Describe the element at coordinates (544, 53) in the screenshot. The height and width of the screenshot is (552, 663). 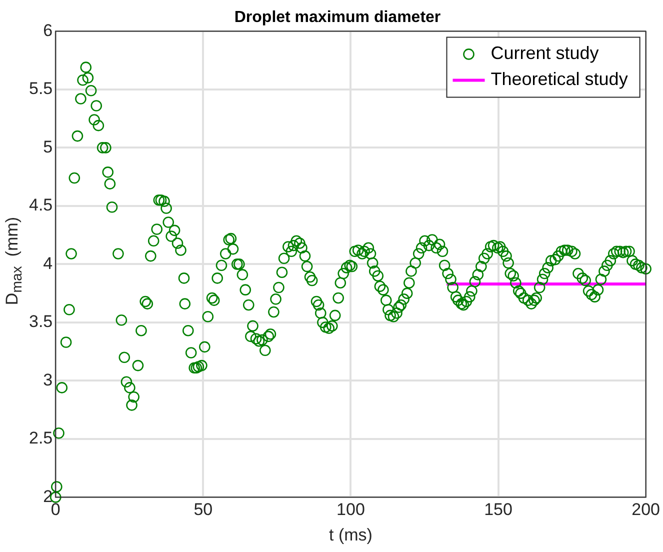
I see `legend-label: Current study` at that location.